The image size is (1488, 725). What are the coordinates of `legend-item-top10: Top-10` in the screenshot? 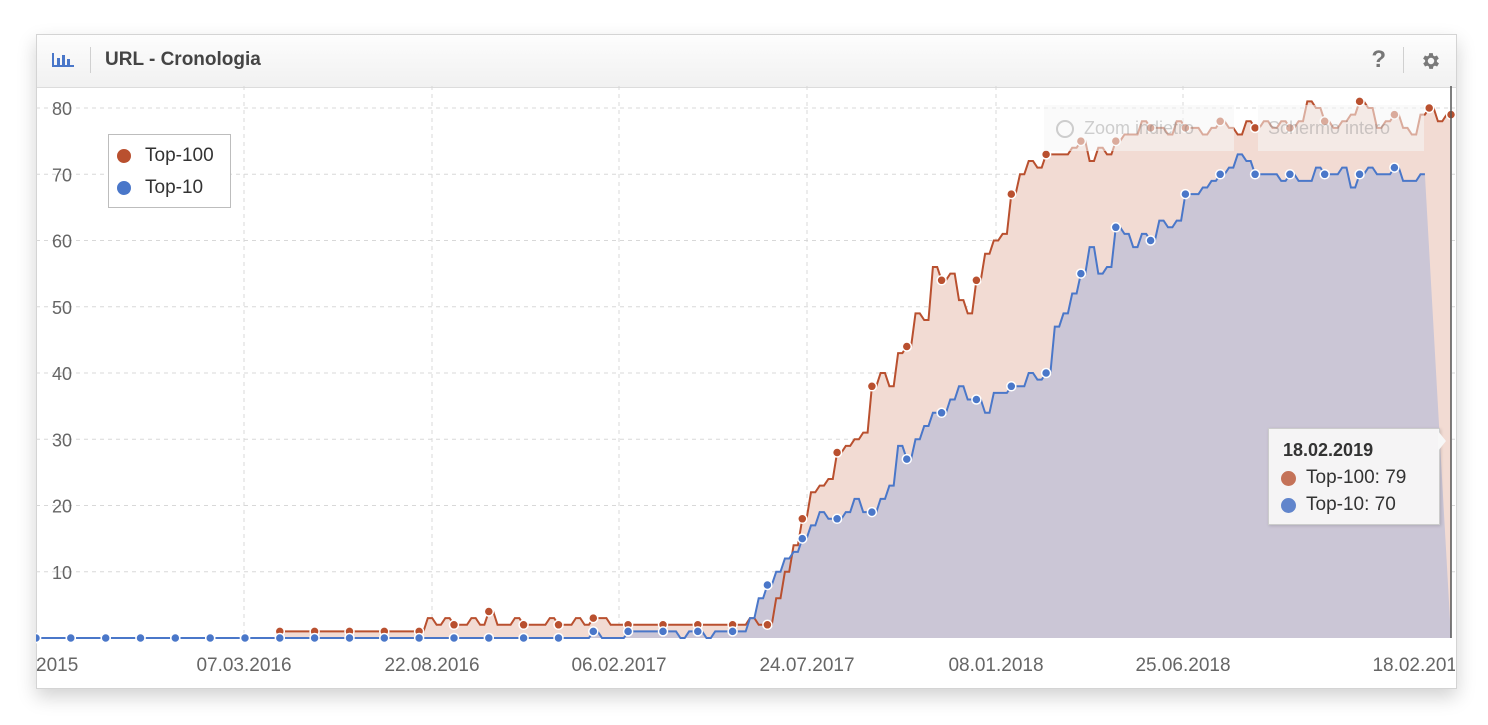 It's located at (160, 188).